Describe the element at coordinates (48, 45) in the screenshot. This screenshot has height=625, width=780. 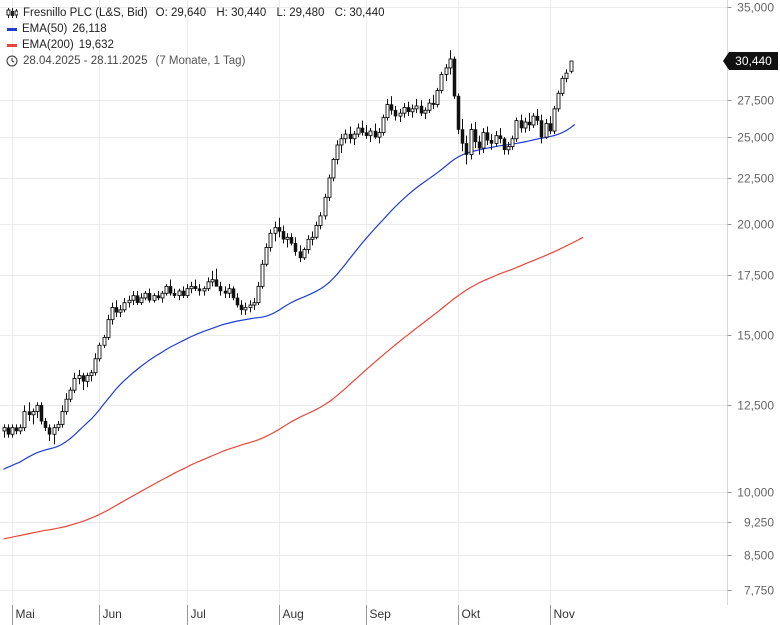
I see `ema200-label: EMA(200)` at that location.